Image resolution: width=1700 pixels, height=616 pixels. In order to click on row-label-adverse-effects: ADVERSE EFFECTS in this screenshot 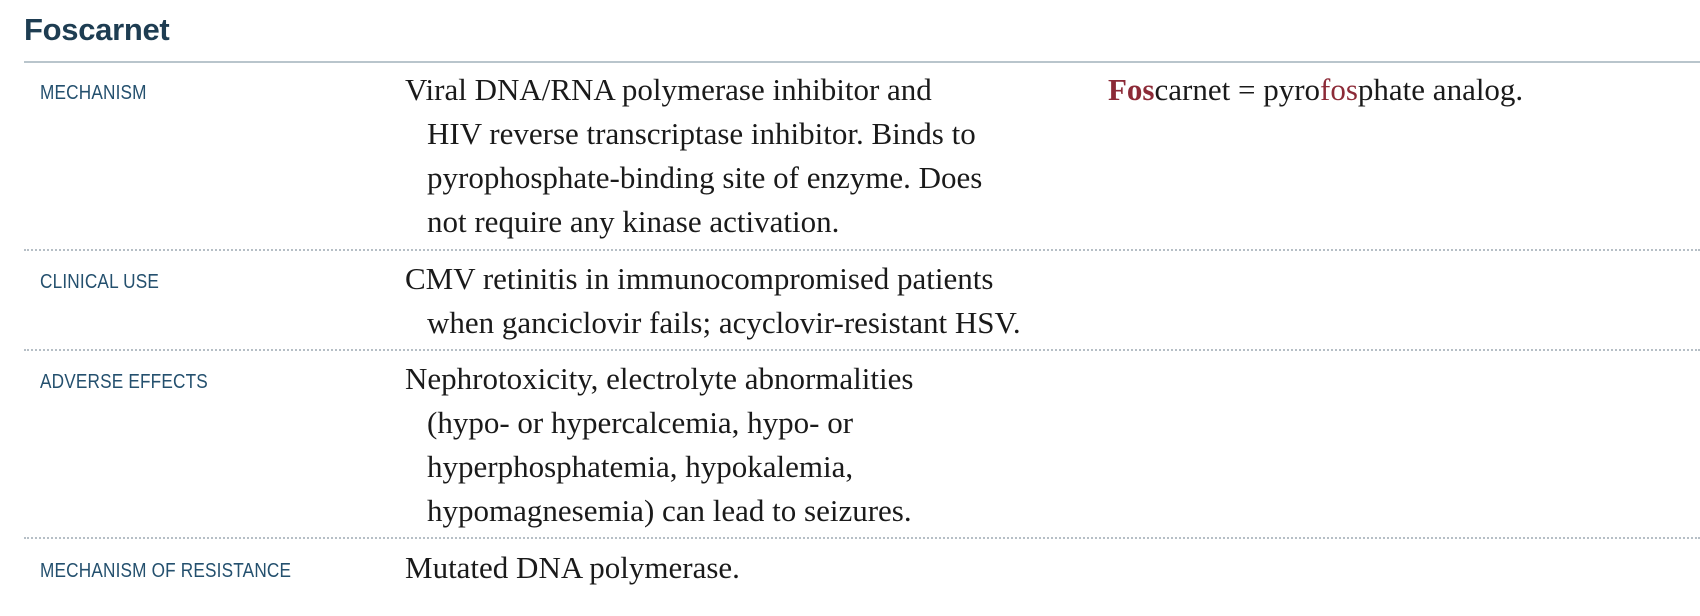, I will do `click(124, 382)`.